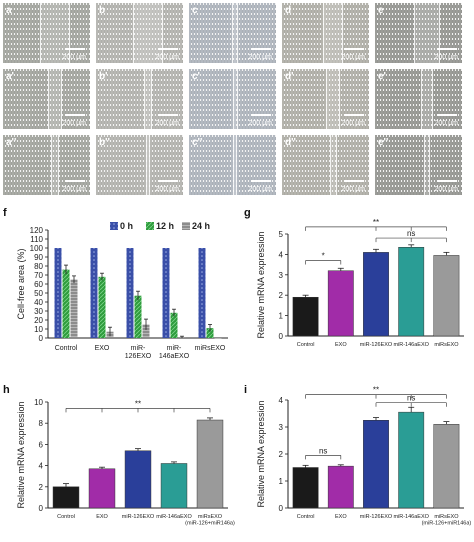 The width and height of the screenshot is (474, 542). I want to click on y-tick-label: 90, so click(38, 257).